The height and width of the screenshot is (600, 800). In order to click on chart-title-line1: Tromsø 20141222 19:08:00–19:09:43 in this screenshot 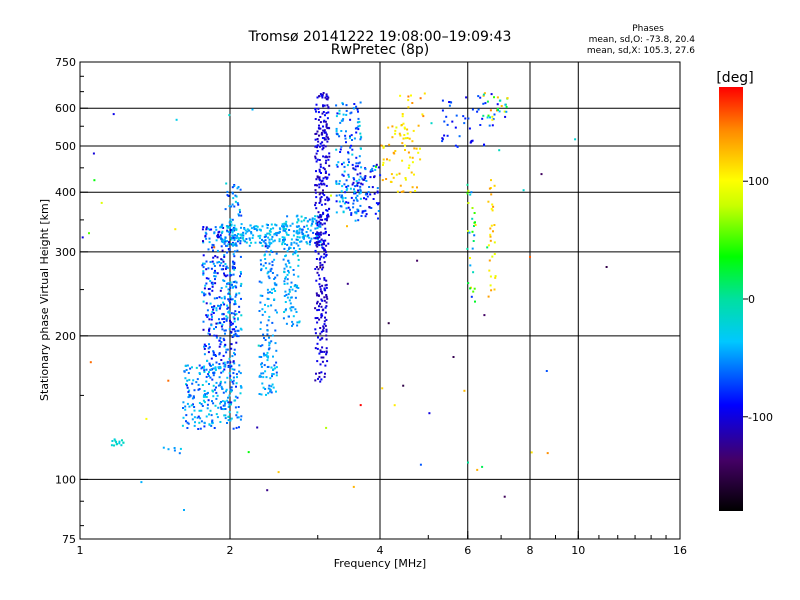, I will do `click(380, 37)`.